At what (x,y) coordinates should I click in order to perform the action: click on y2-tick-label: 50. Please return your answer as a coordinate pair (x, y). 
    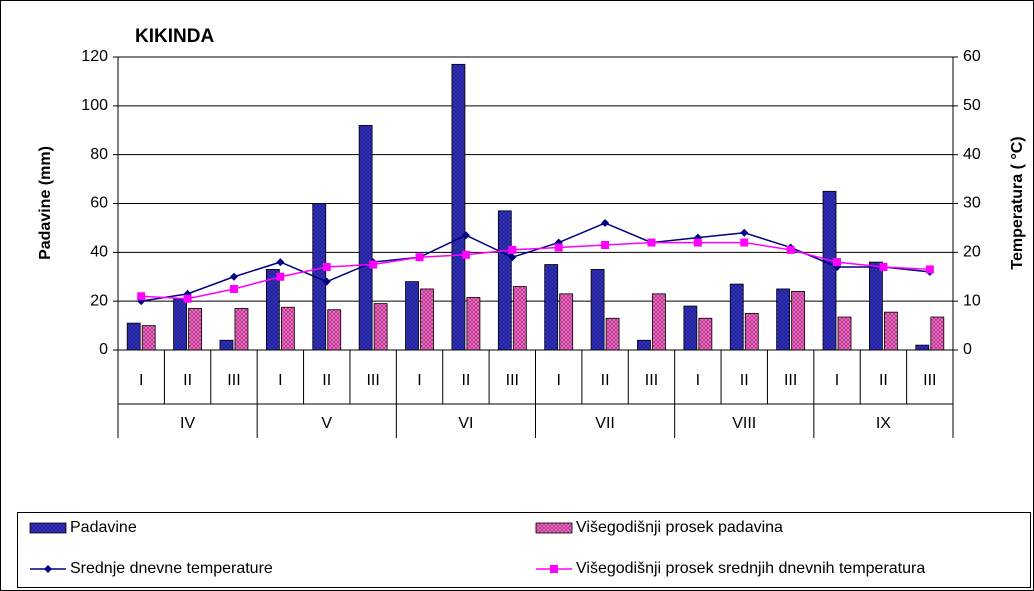
    Looking at the image, I should click on (972, 105).